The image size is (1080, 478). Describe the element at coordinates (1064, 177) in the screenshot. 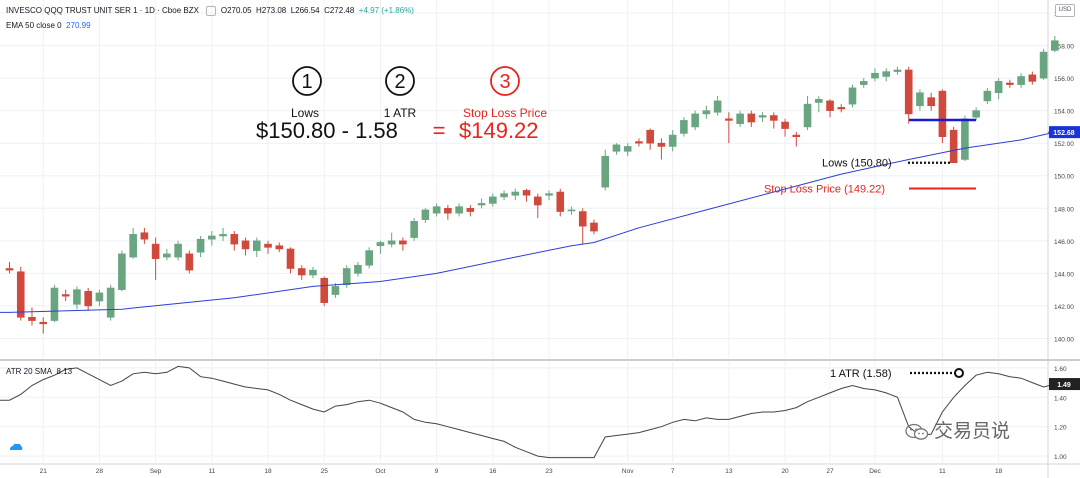

I see `y-tick-label: 150.00` at that location.